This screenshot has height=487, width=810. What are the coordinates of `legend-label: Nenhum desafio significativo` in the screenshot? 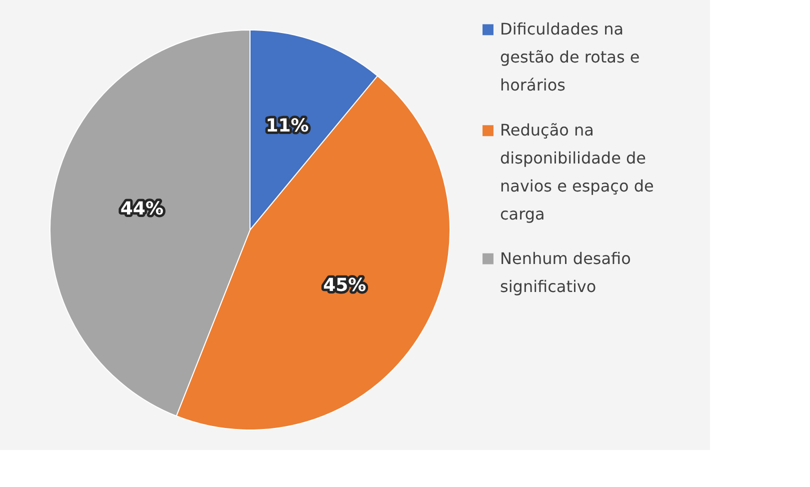 It's located at (565, 272).